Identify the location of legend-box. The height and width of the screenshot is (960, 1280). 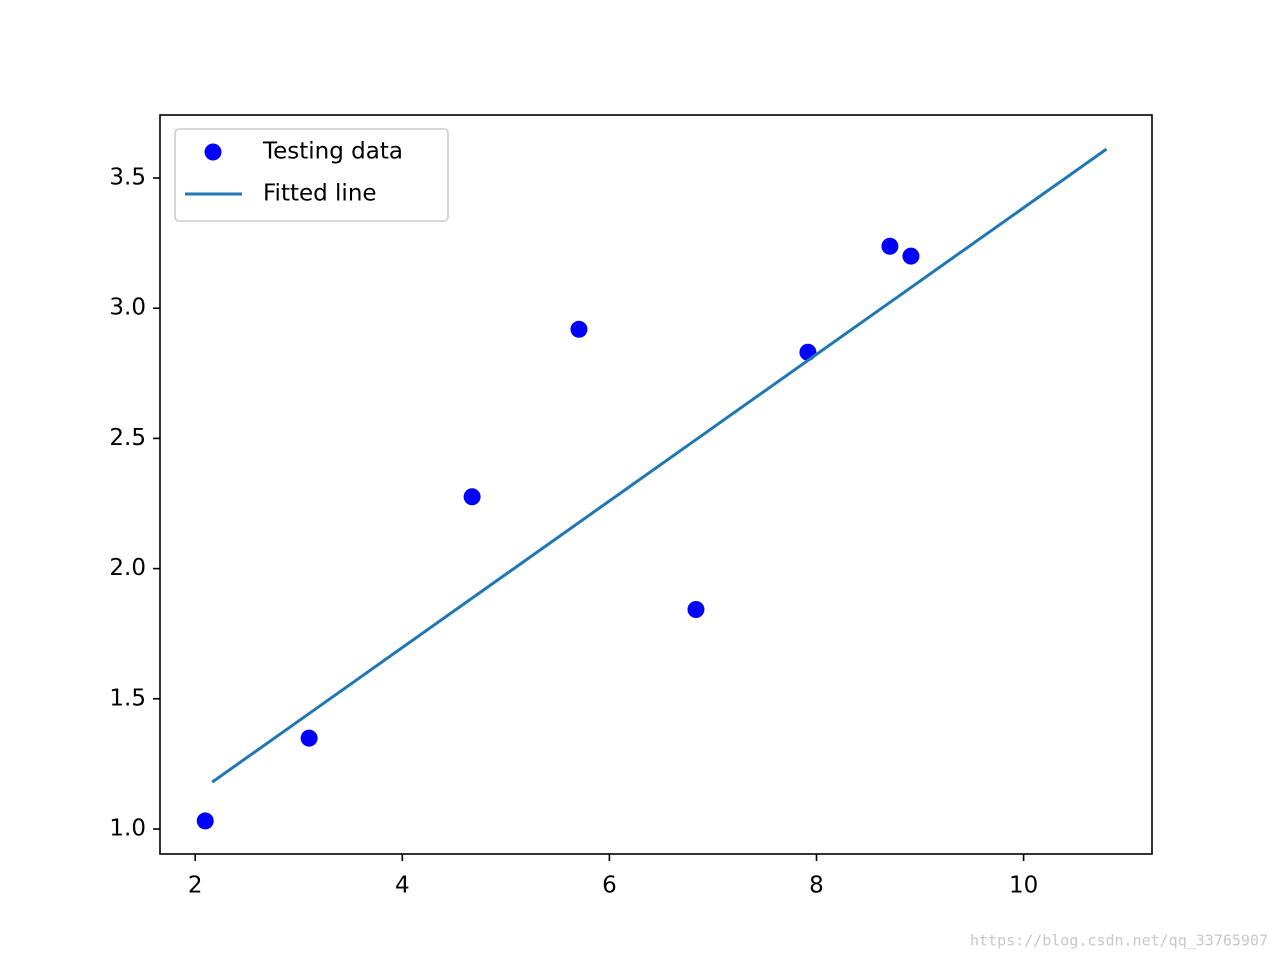
(311, 175).